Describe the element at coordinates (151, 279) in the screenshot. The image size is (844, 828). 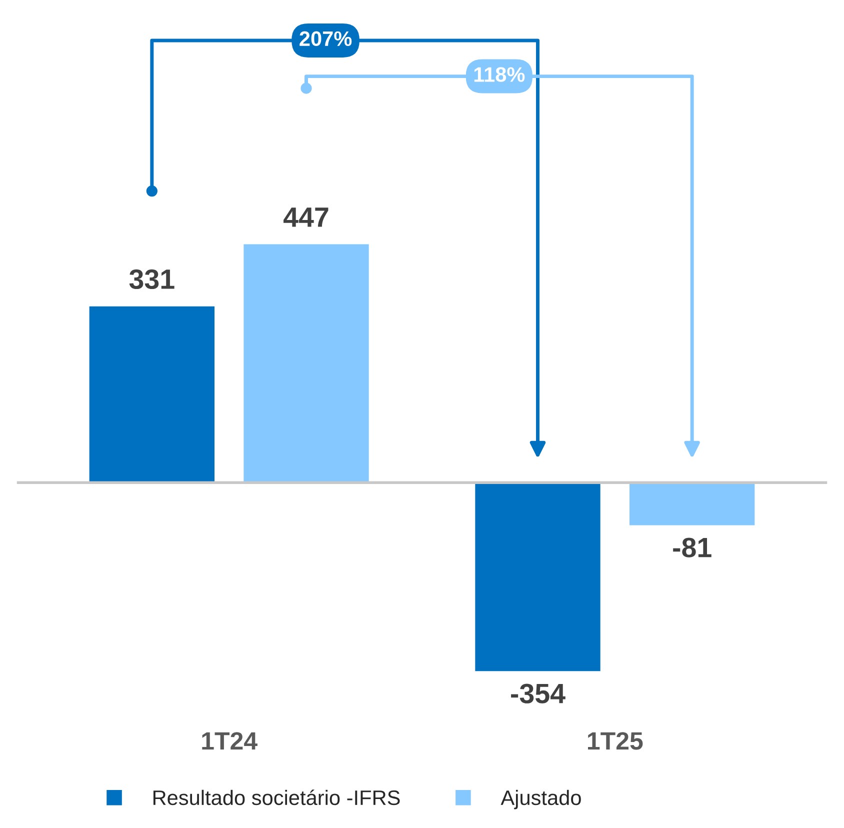
I see `data-label: 331` at that location.